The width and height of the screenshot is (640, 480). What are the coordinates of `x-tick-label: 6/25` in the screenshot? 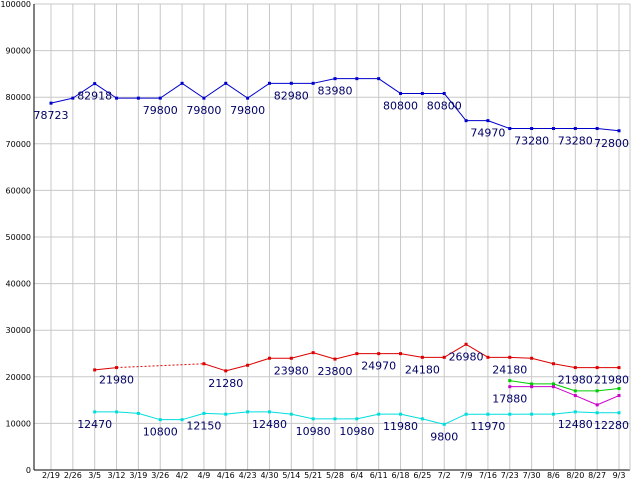 It's located at (422, 475).